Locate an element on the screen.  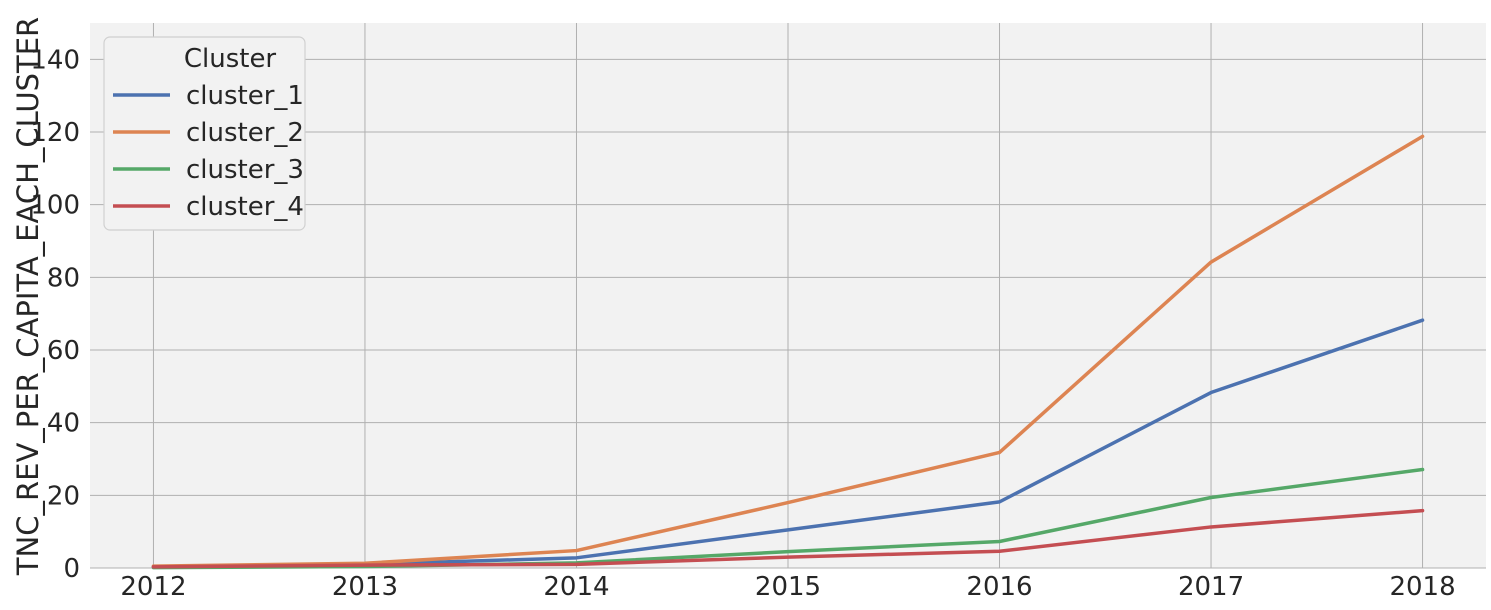
legend-title: Cluster is located at coordinates (230, 59).